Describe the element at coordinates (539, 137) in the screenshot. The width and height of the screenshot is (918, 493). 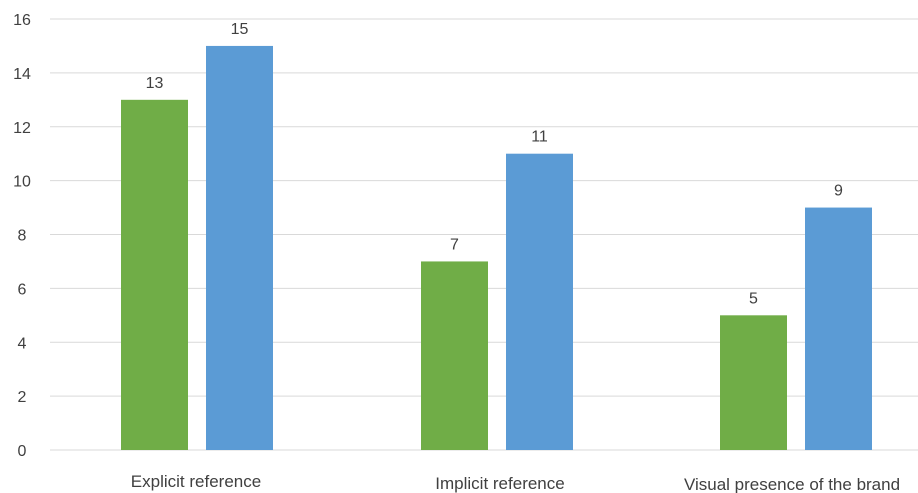
I see `data-label: 11` at that location.